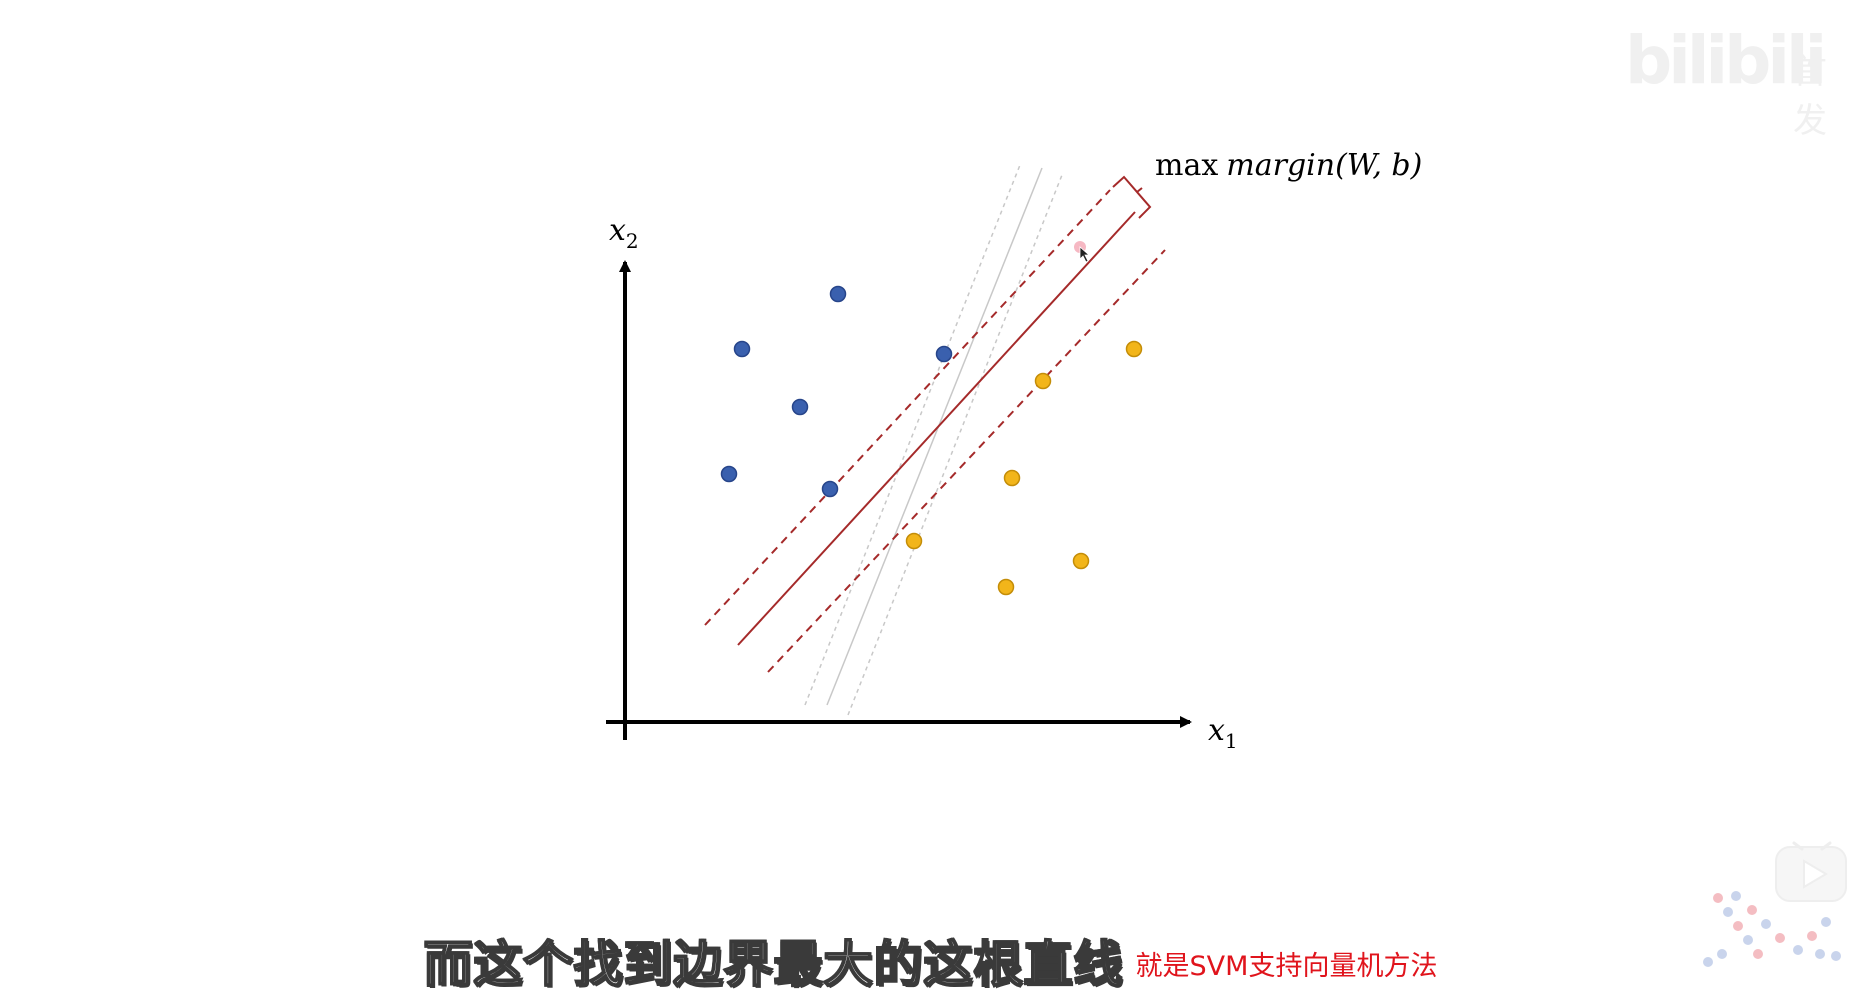 Image resolution: width=1861 pixels, height=1006 pixels. What do you see at coordinates (1024, 468) in the screenshot?
I see `class-b-points` at bounding box center [1024, 468].